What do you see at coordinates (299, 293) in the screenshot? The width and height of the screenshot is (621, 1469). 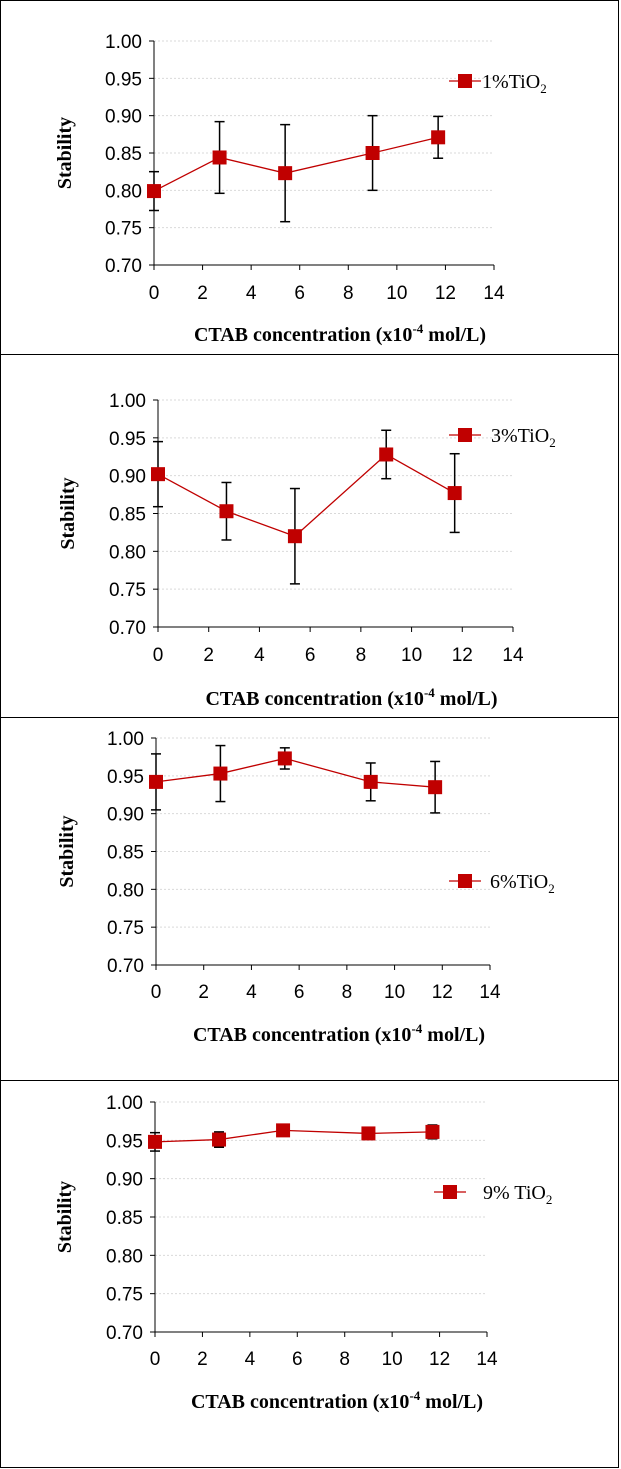 I see `chart-1-x-tick-label: 6` at bounding box center [299, 293].